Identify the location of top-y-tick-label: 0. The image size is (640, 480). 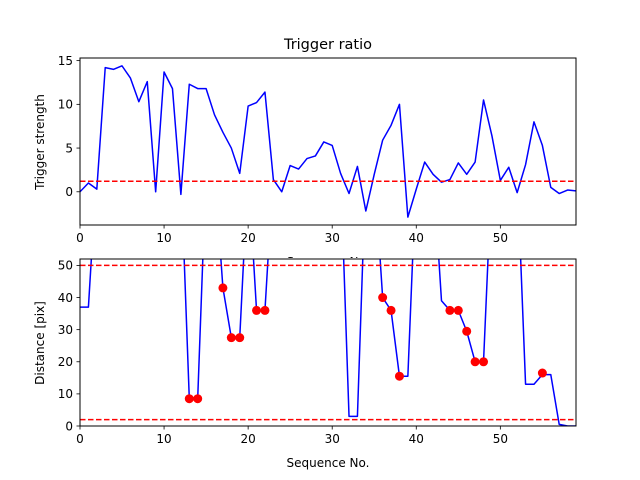
(69, 192).